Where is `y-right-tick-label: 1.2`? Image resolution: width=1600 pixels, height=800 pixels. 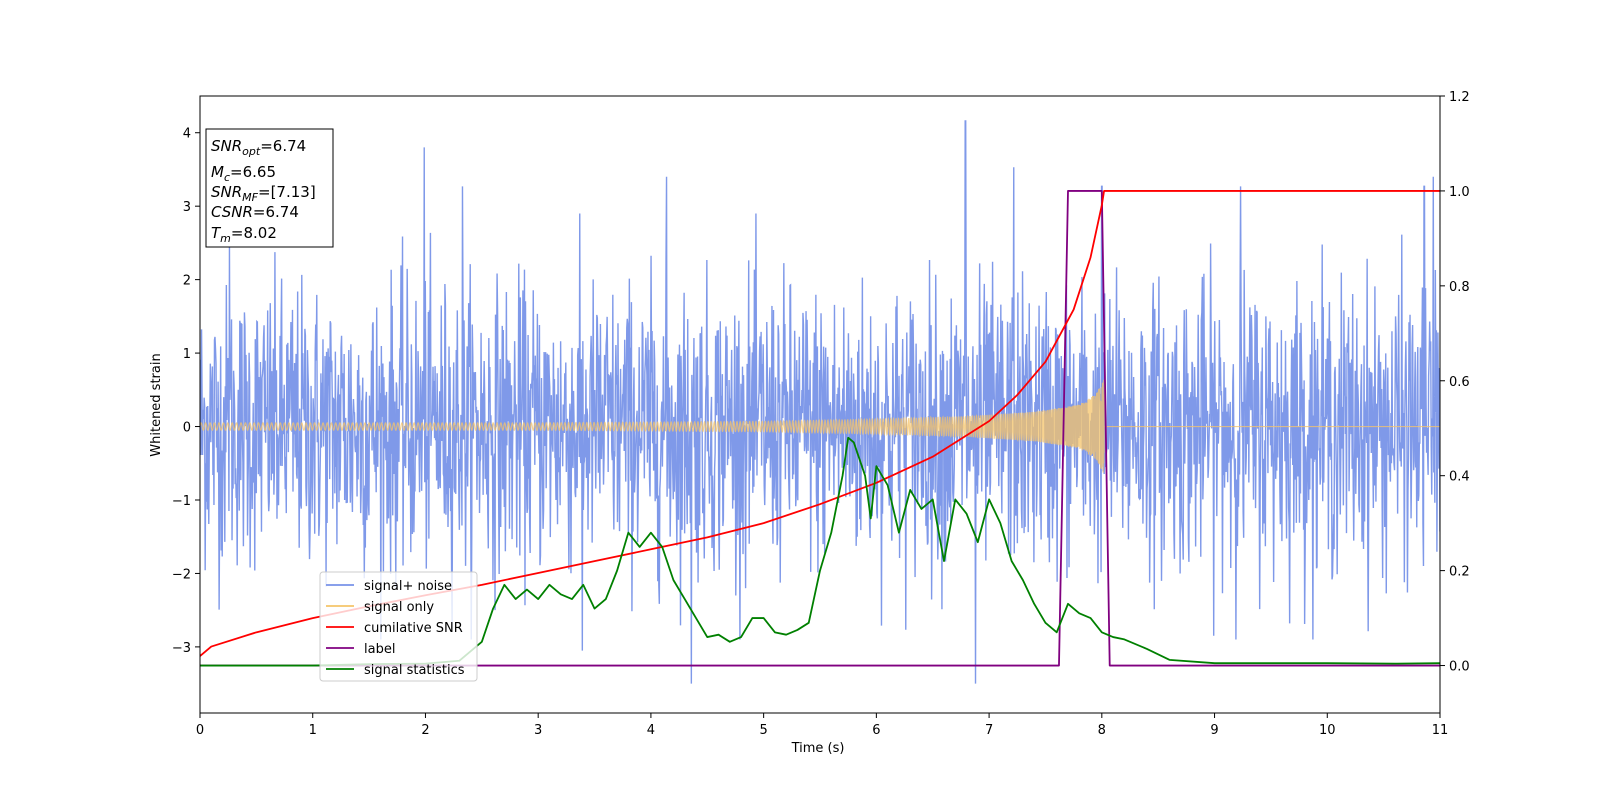 y-right-tick-label: 1.2 is located at coordinates (1459, 97).